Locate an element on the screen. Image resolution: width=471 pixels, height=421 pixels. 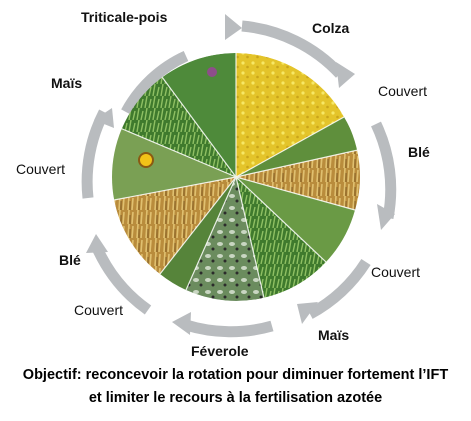
sunflower-icon is located at coordinates (146, 160).